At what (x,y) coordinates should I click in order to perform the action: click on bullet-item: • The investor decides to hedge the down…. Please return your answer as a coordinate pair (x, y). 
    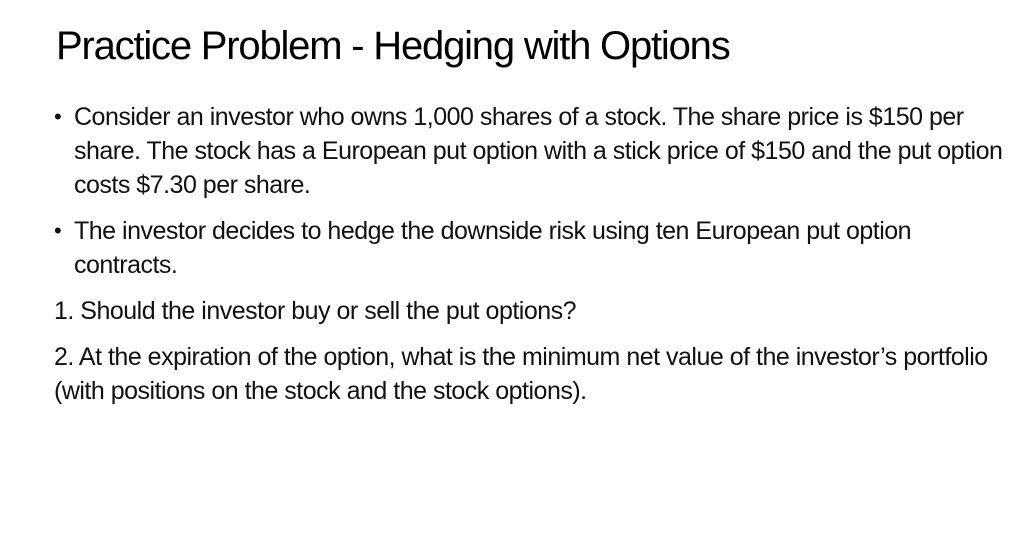
    Looking at the image, I should click on (529, 248).